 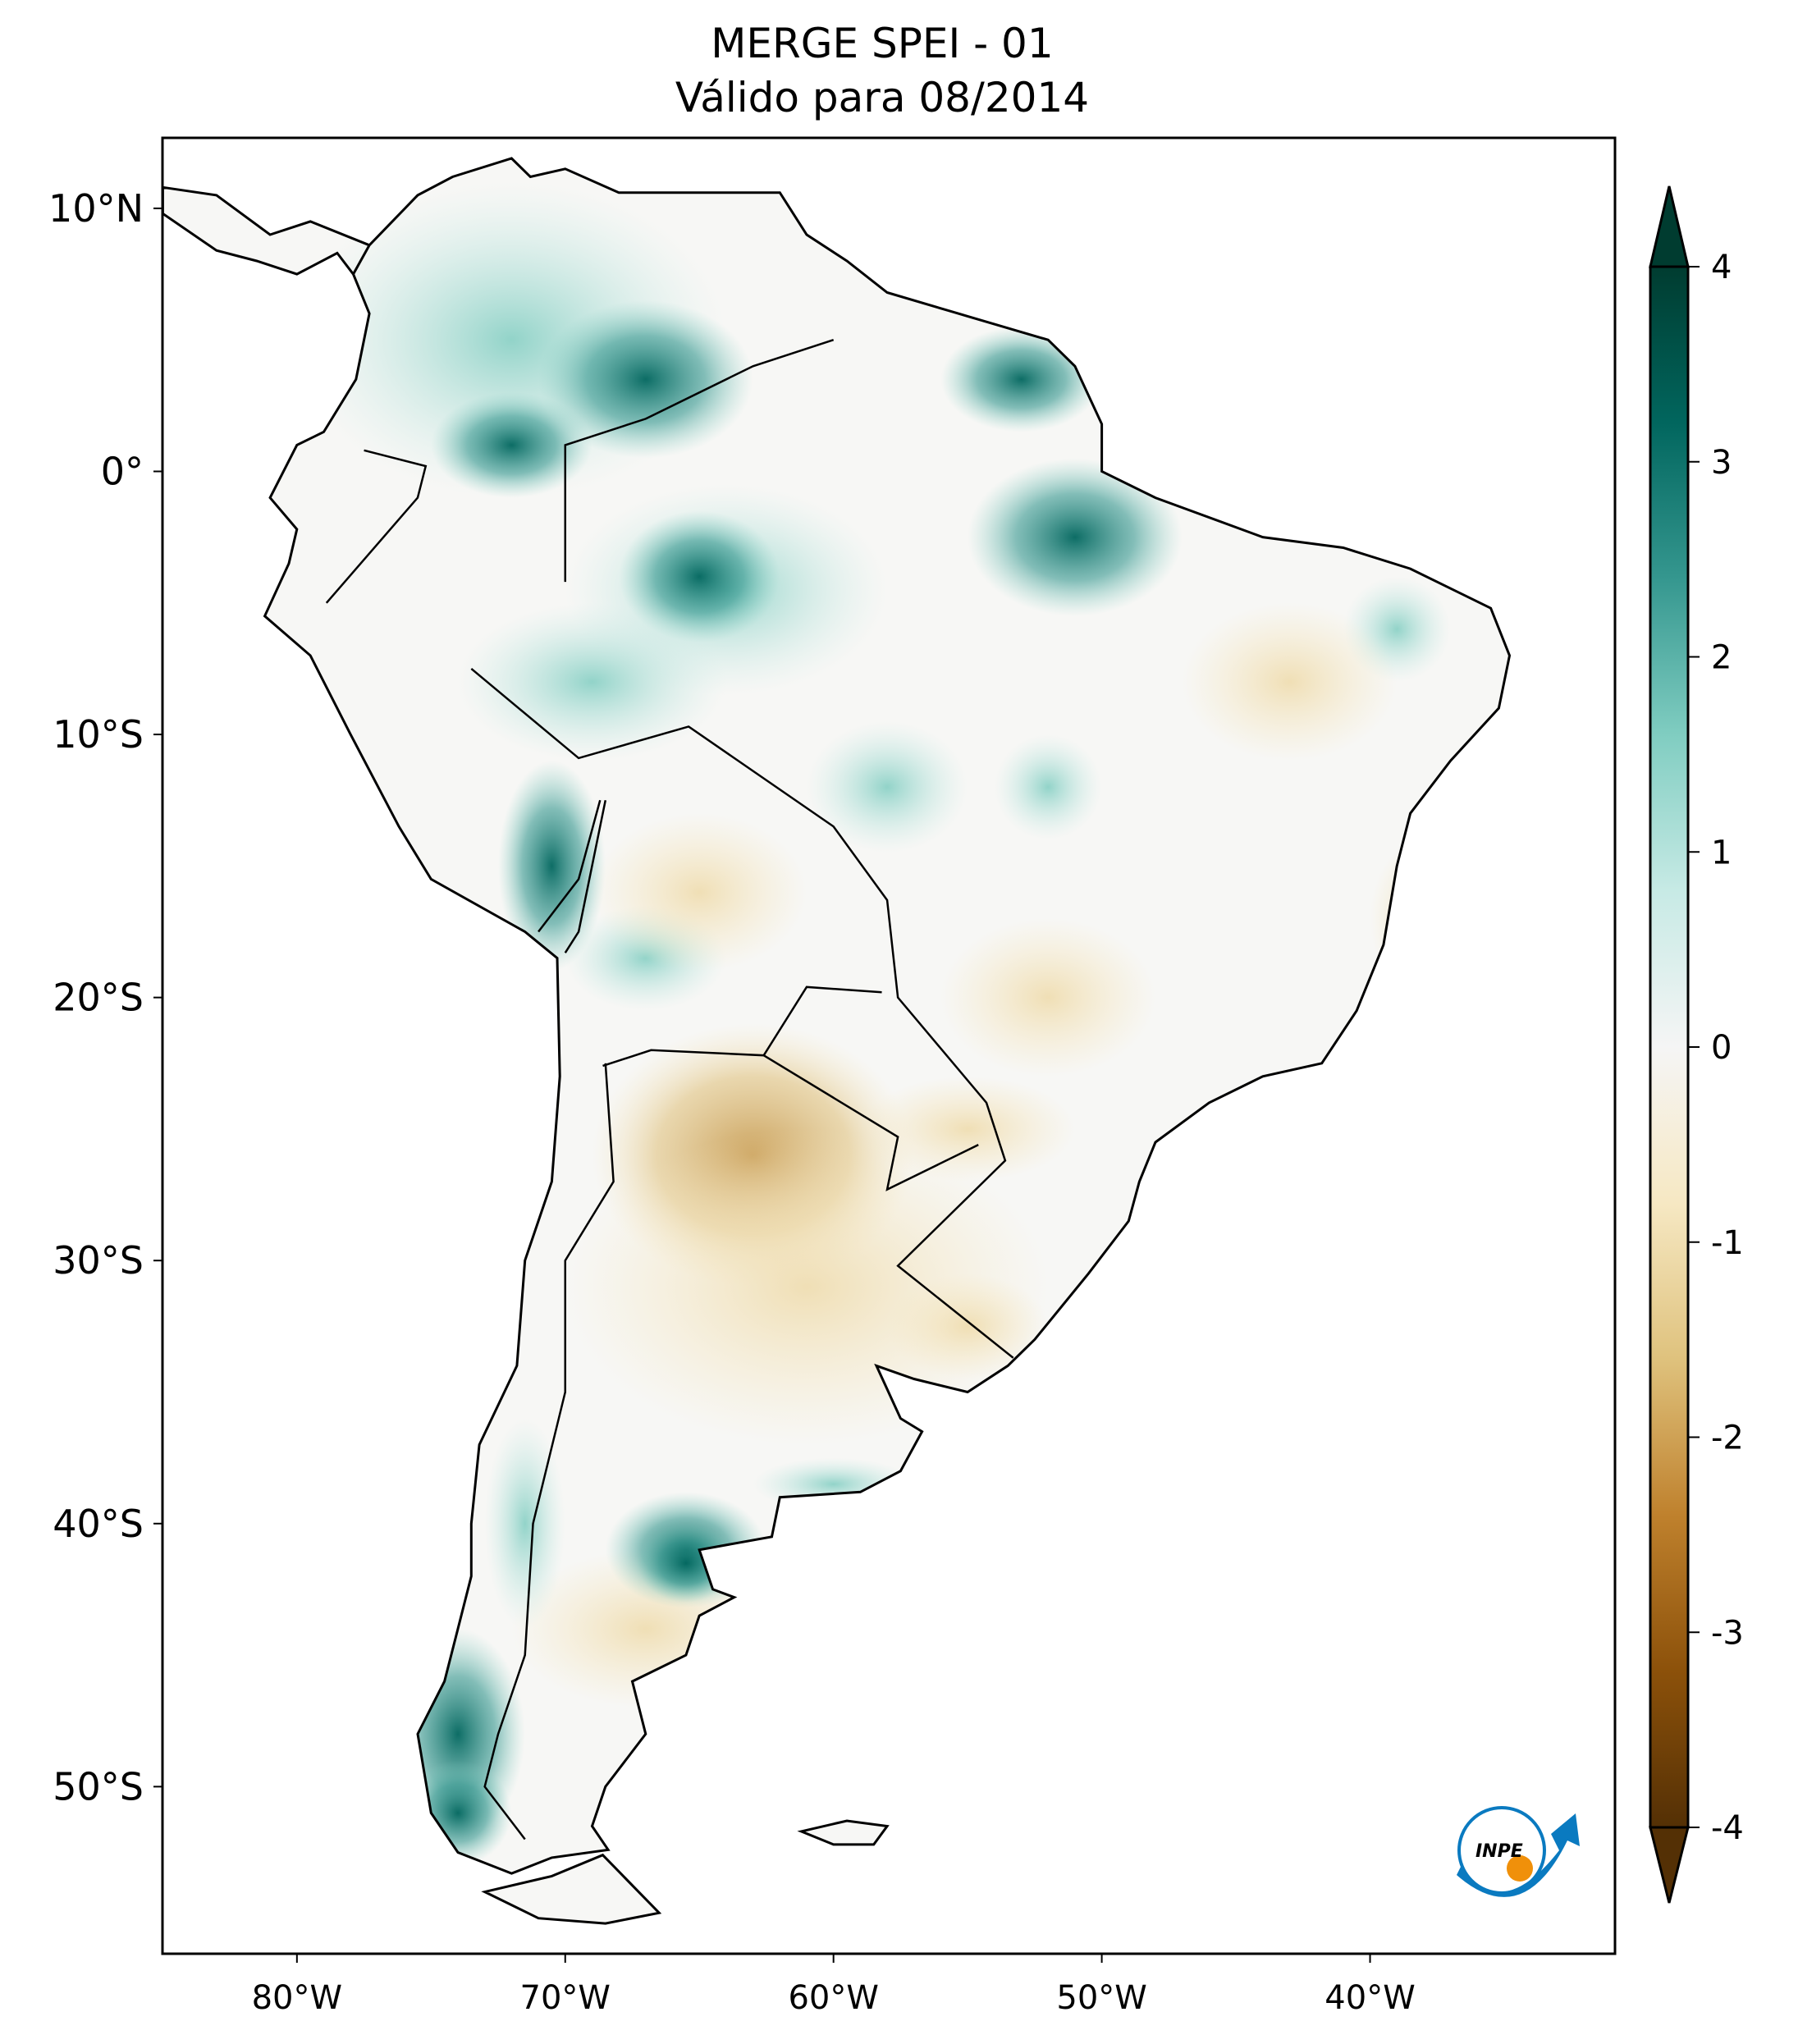 What do you see at coordinates (882, 97) in the screenshot?
I see `chart-subtitle: Válido para 08/2014` at bounding box center [882, 97].